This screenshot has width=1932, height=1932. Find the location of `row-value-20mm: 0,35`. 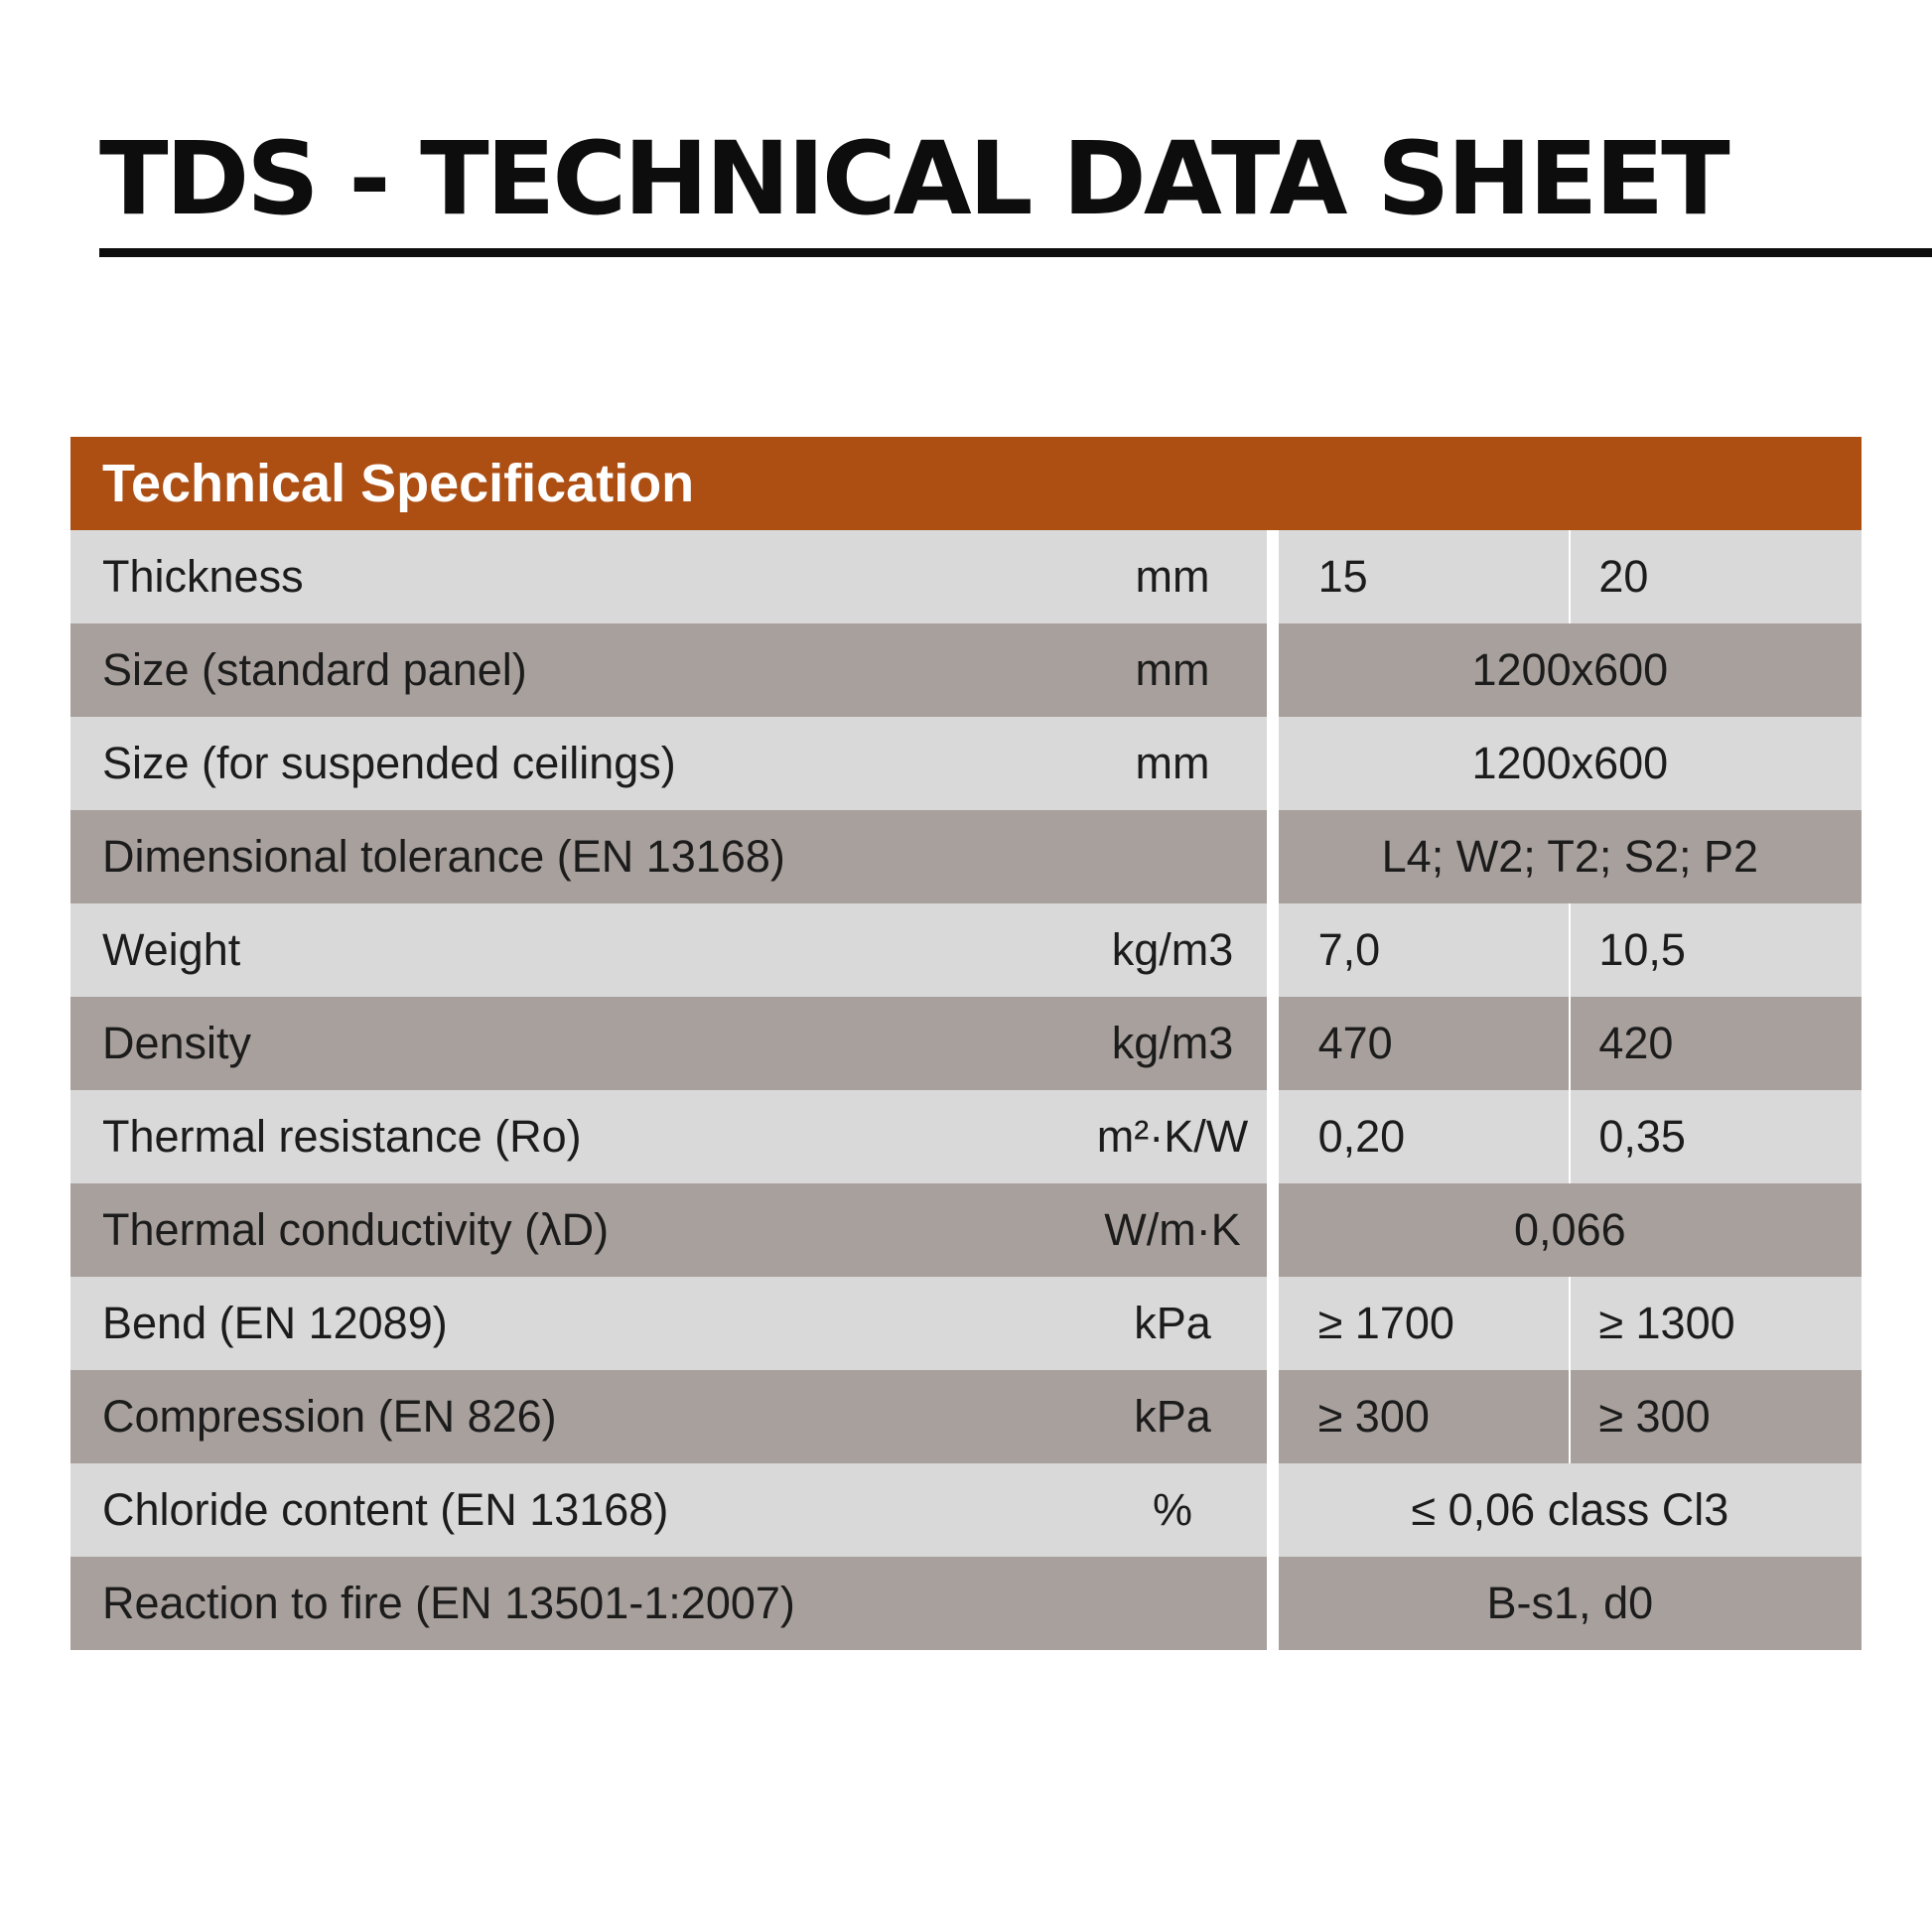

row-value-20mm: 0,35 is located at coordinates (1717, 1136).